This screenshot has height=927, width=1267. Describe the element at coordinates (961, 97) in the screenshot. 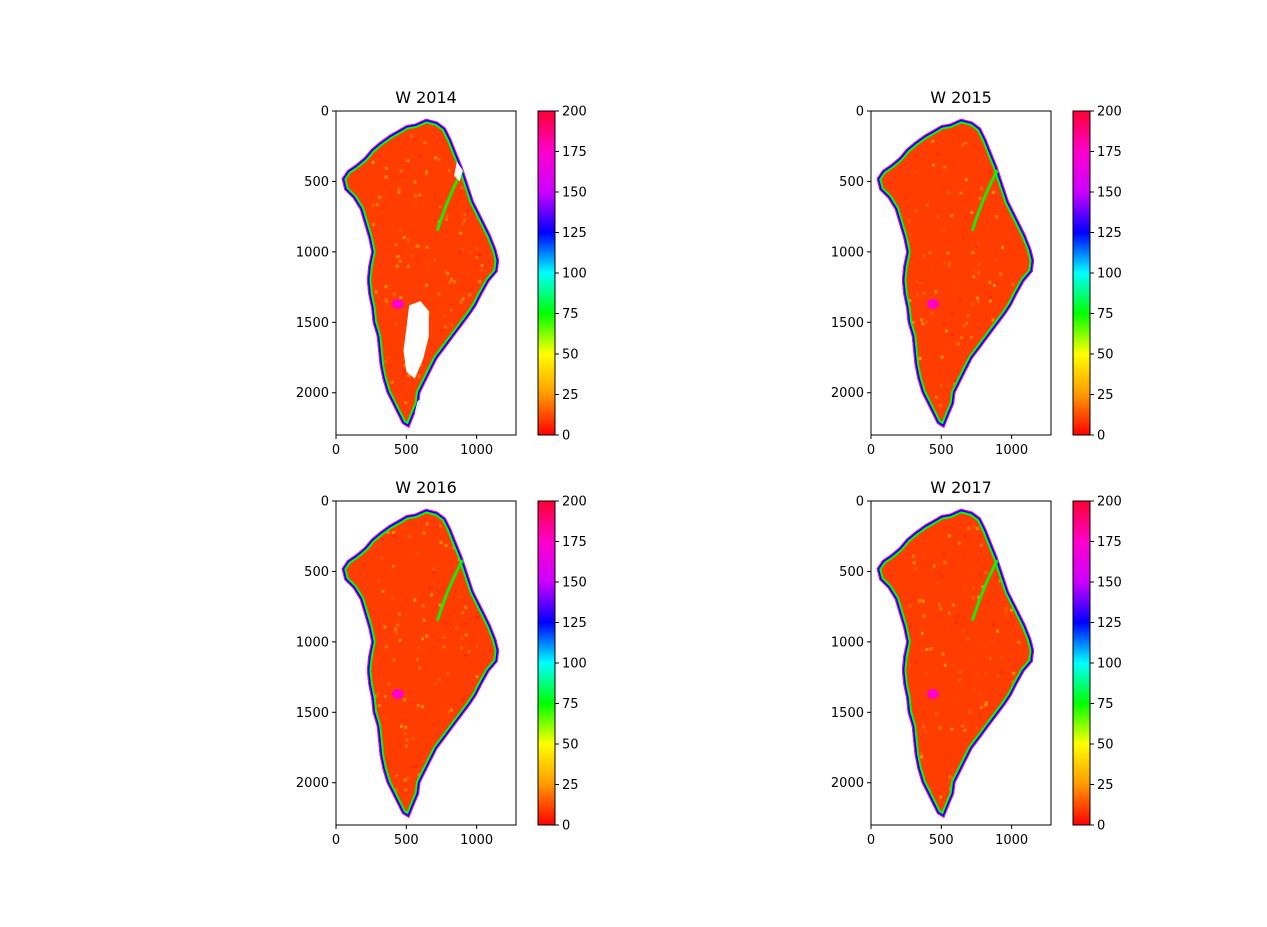

I see `subplot-title: W 2015` at that location.